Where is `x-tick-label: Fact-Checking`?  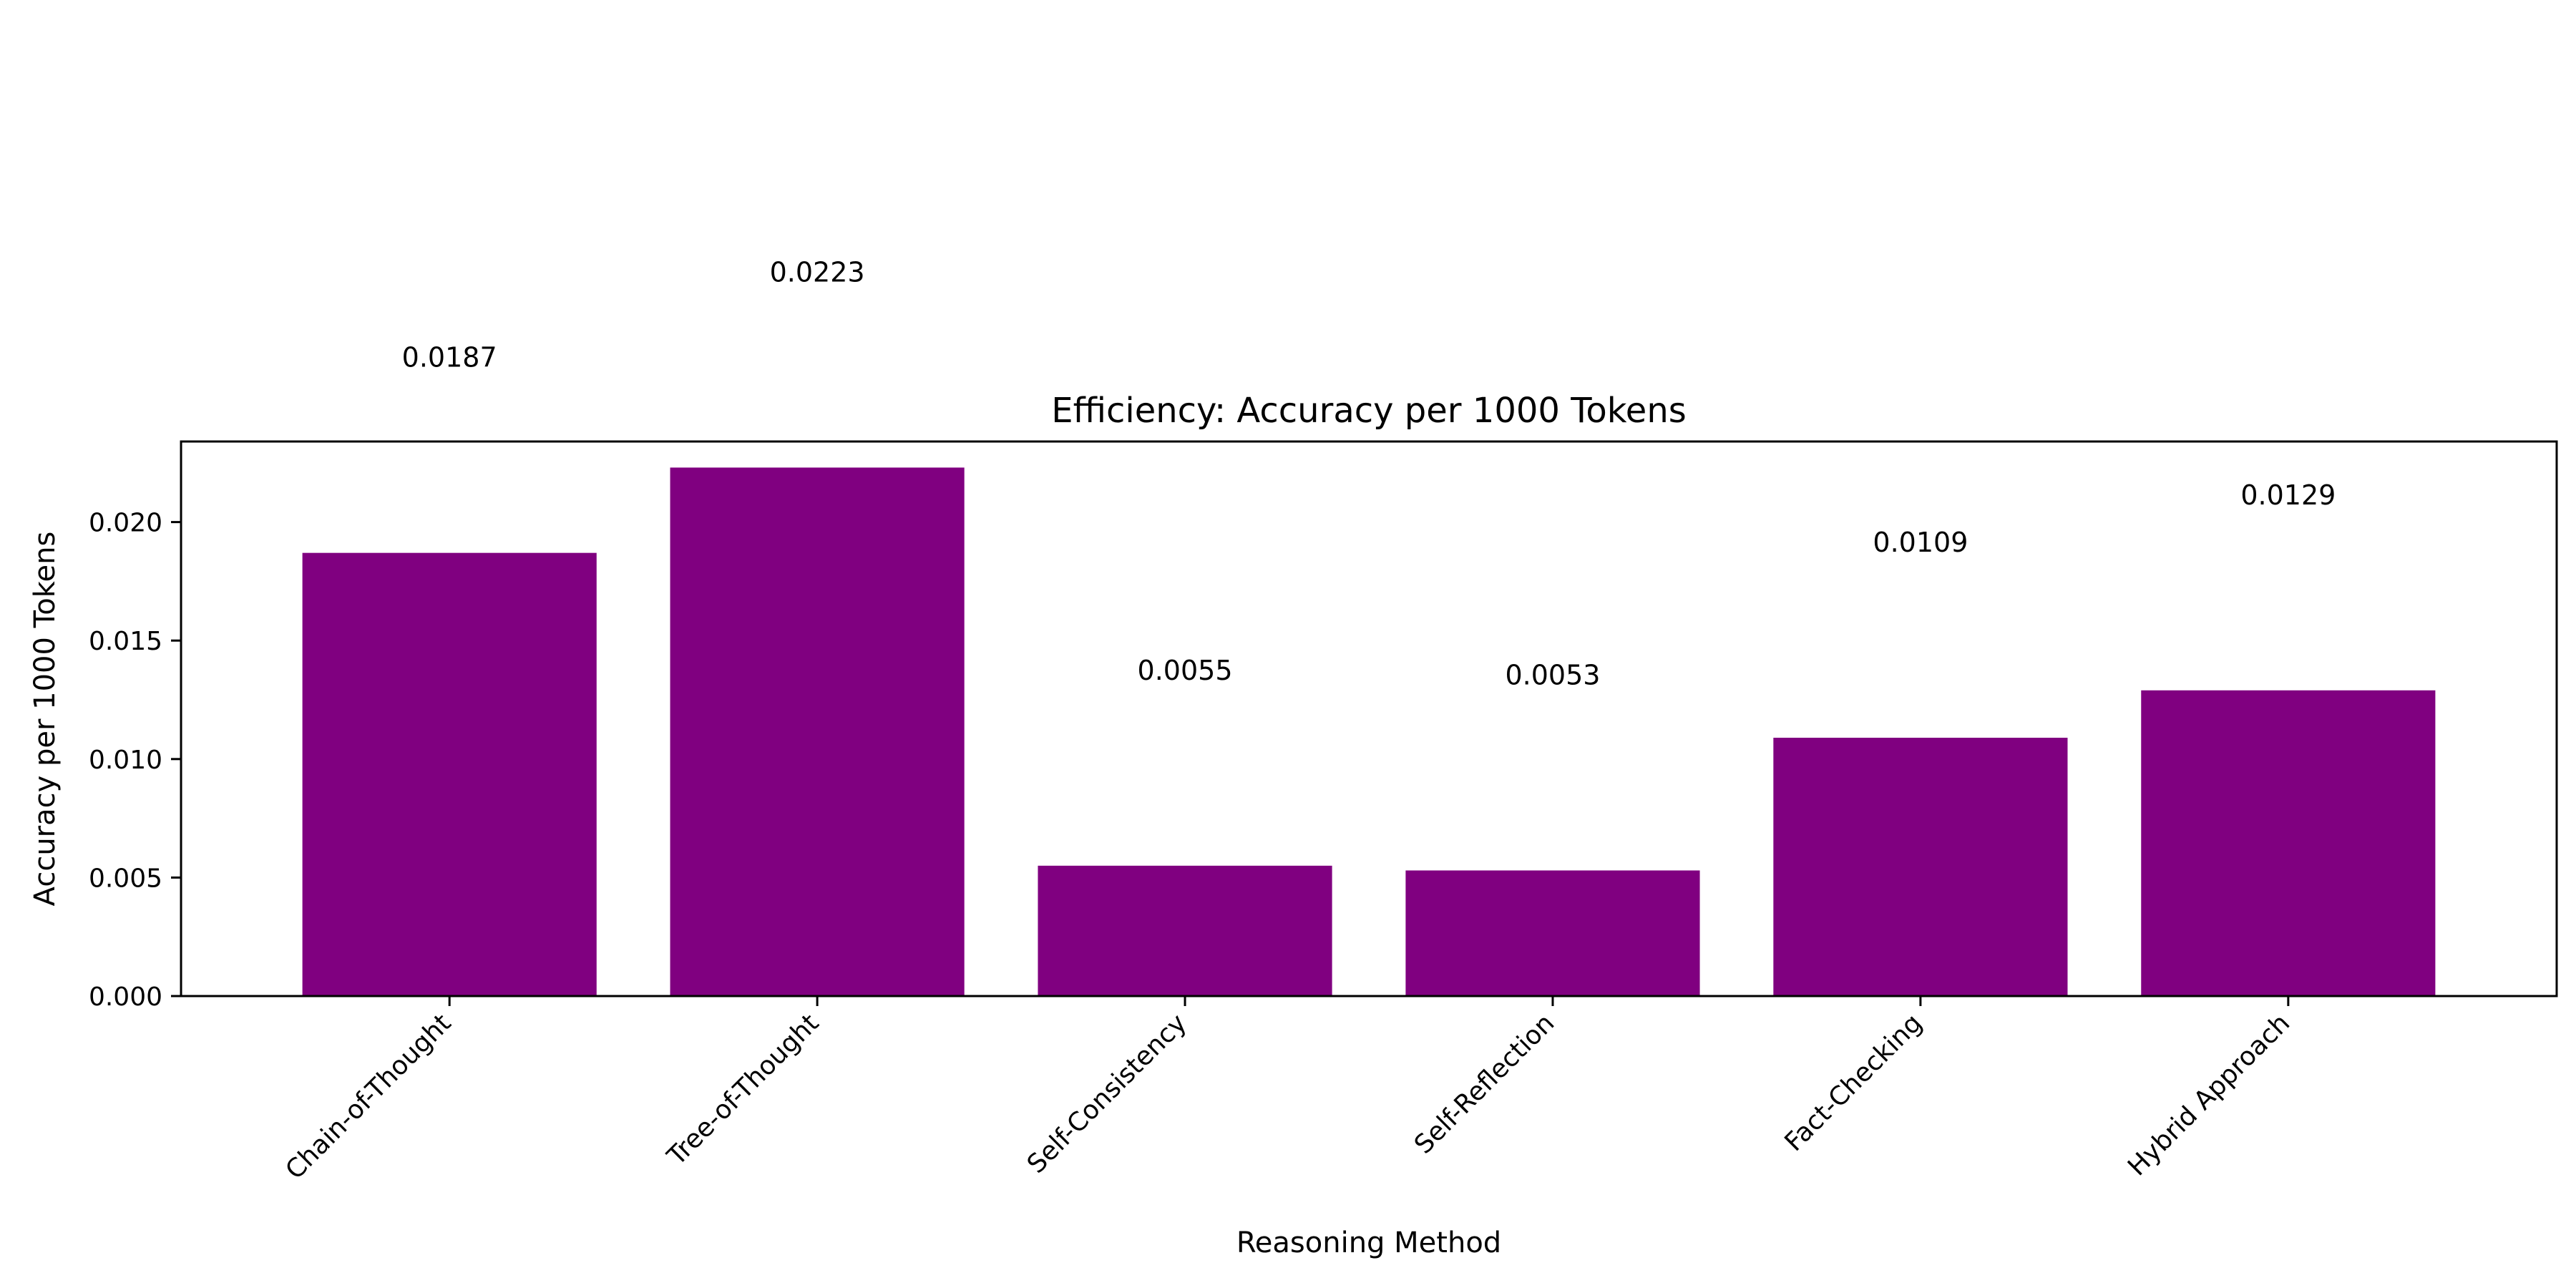
x-tick-label: Fact-Checking is located at coordinates (1854, 1082).